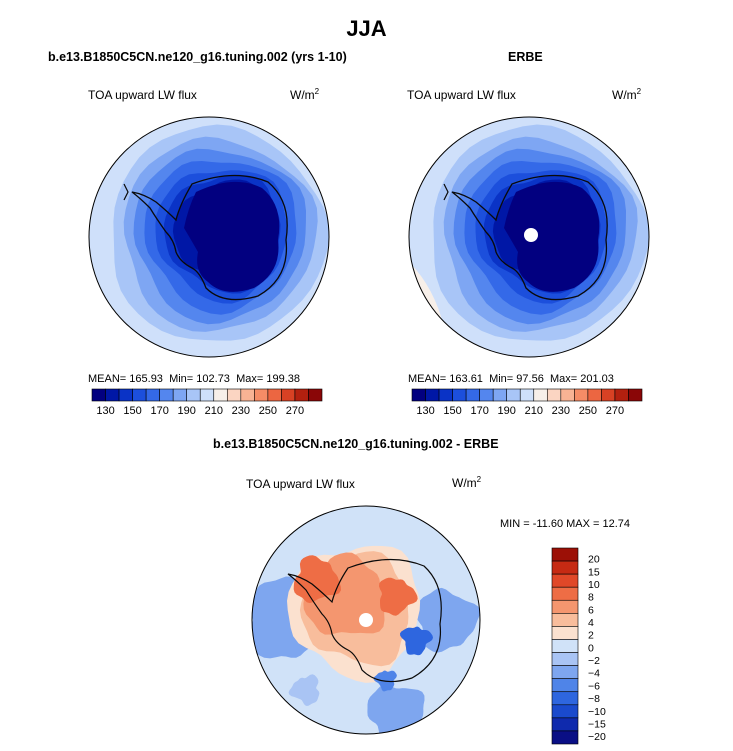 Image resolution: width=733 pixels, height=751 pixels. Describe the element at coordinates (591, 636) in the screenshot. I see `panel3-colorbar-tick-label-6: 2` at that location.